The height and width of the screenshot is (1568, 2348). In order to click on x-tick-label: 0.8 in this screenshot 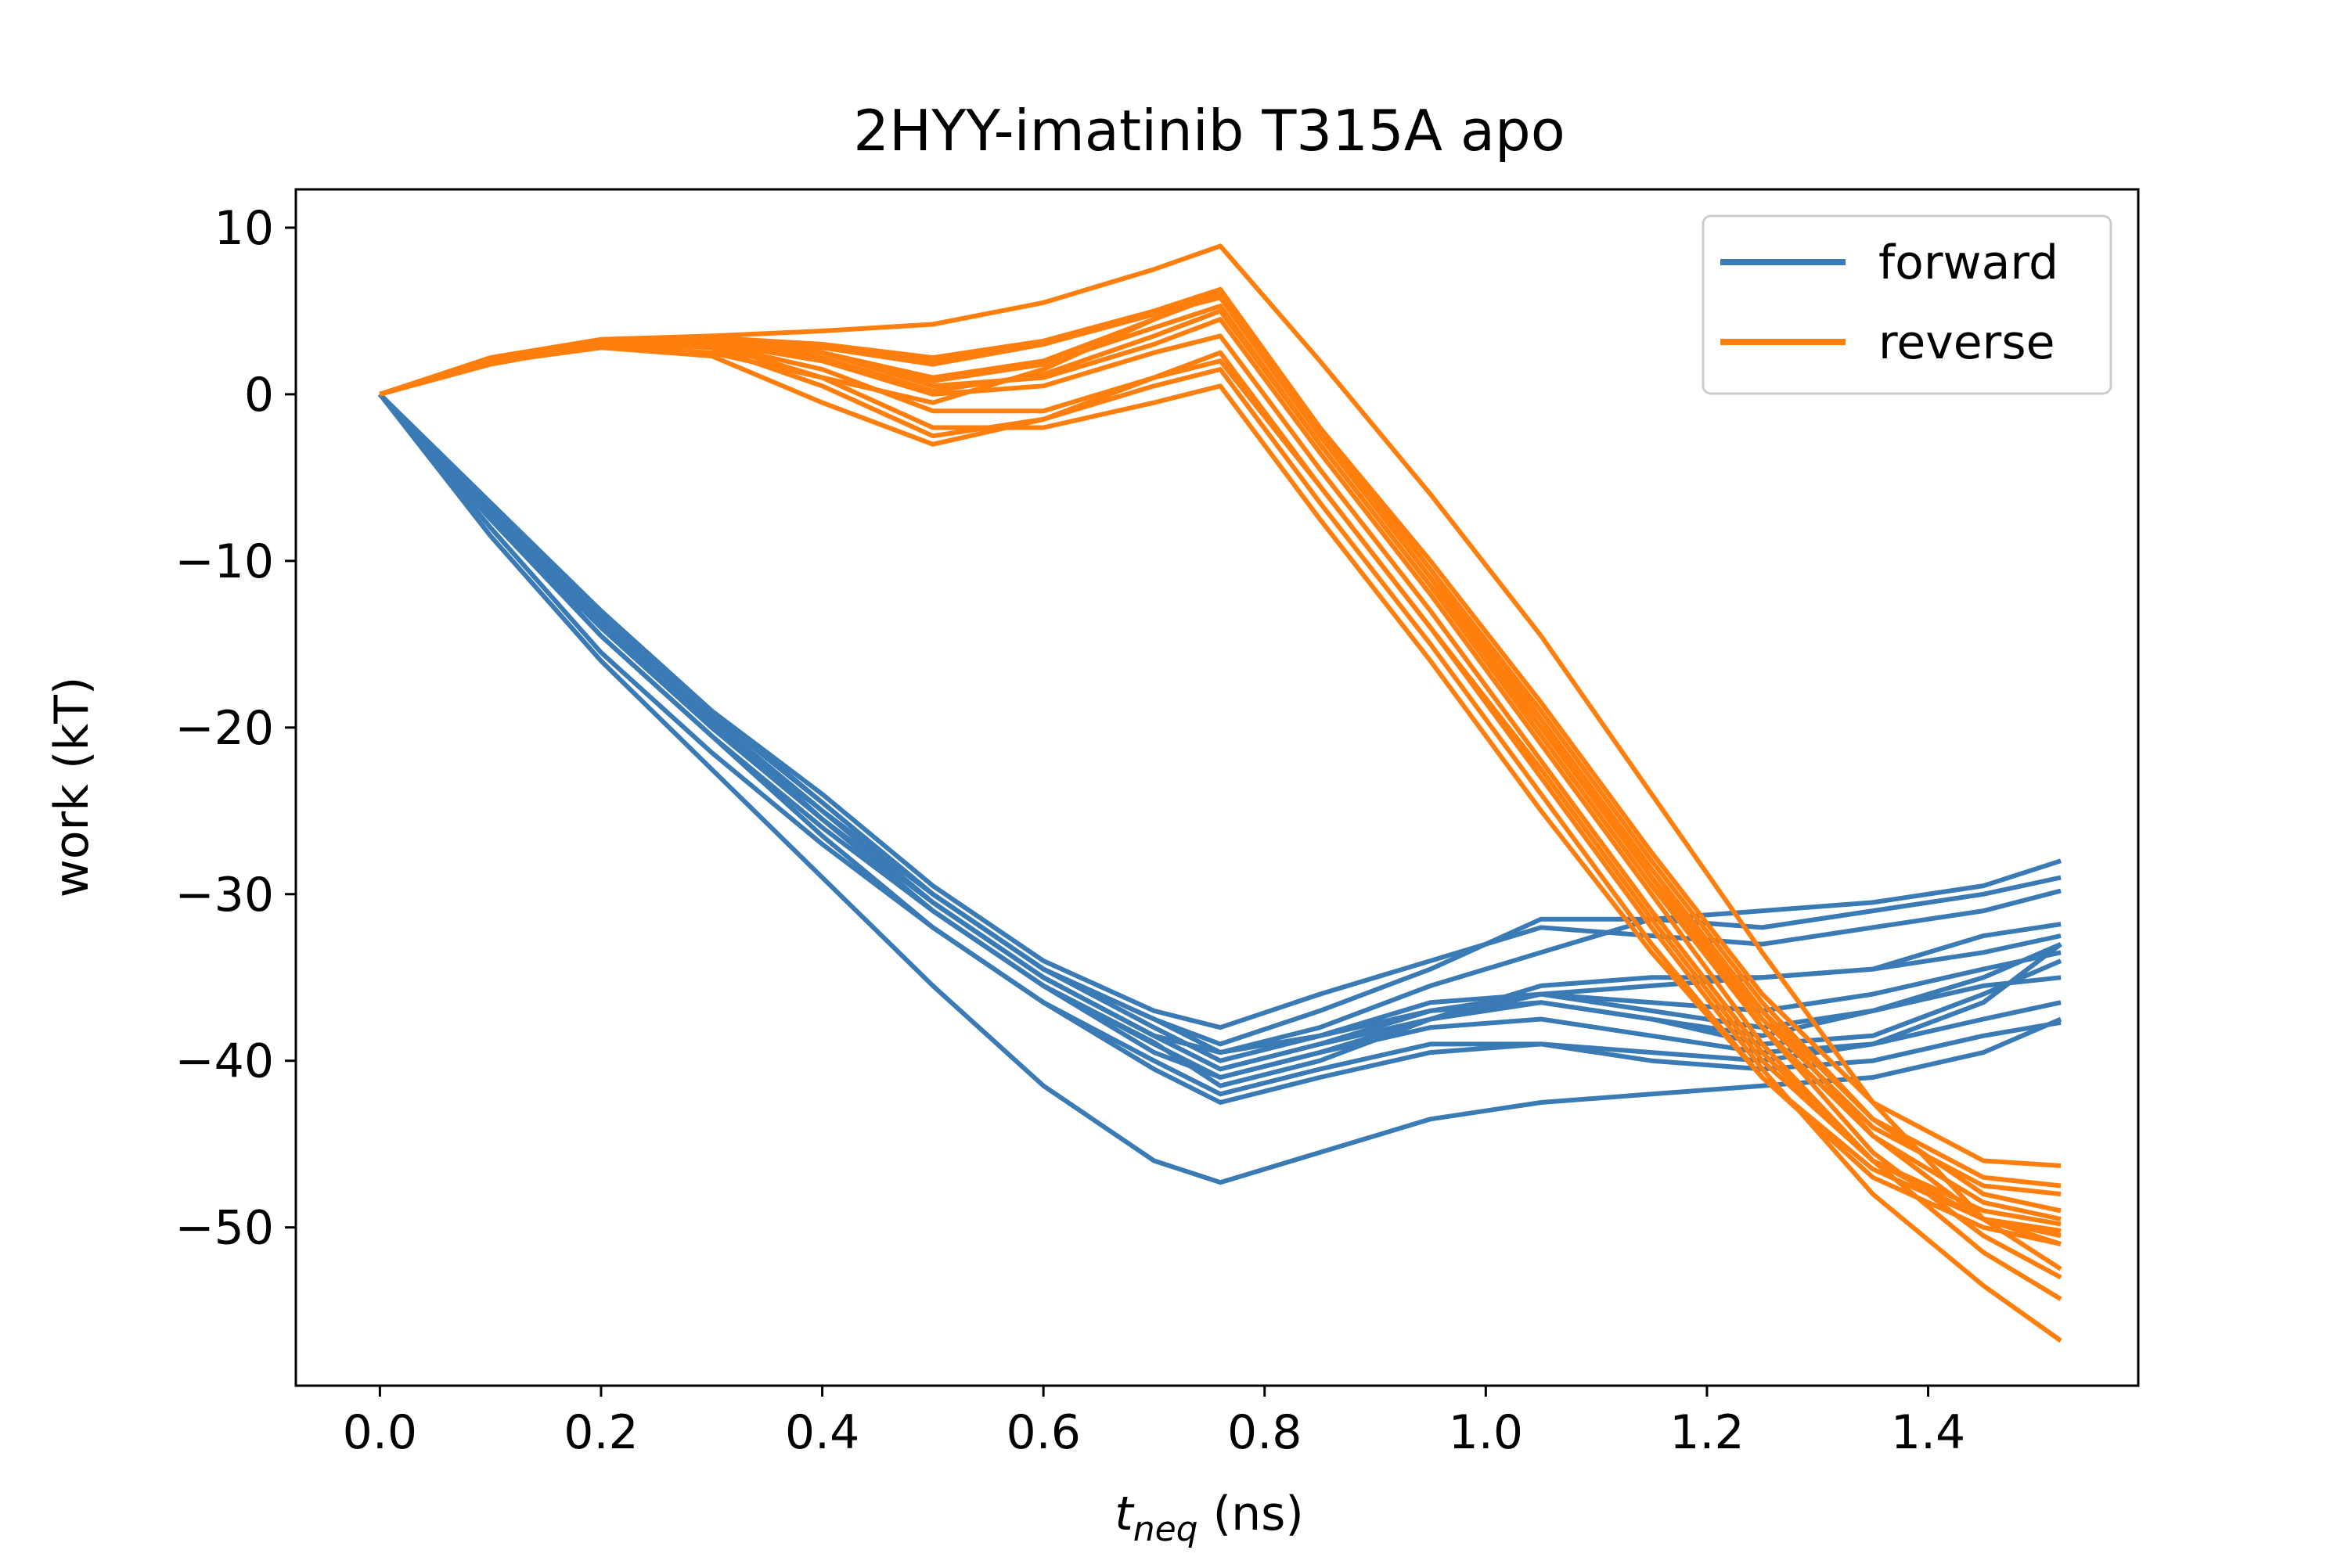, I will do `click(1264, 1433)`.